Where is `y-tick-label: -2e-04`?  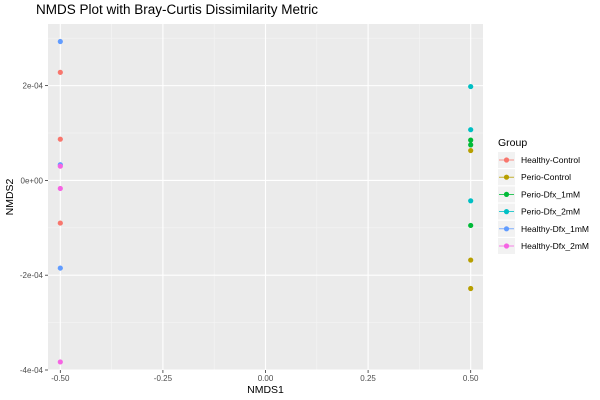 y-tick-label: -2e-04 is located at coordinates (32, 275).